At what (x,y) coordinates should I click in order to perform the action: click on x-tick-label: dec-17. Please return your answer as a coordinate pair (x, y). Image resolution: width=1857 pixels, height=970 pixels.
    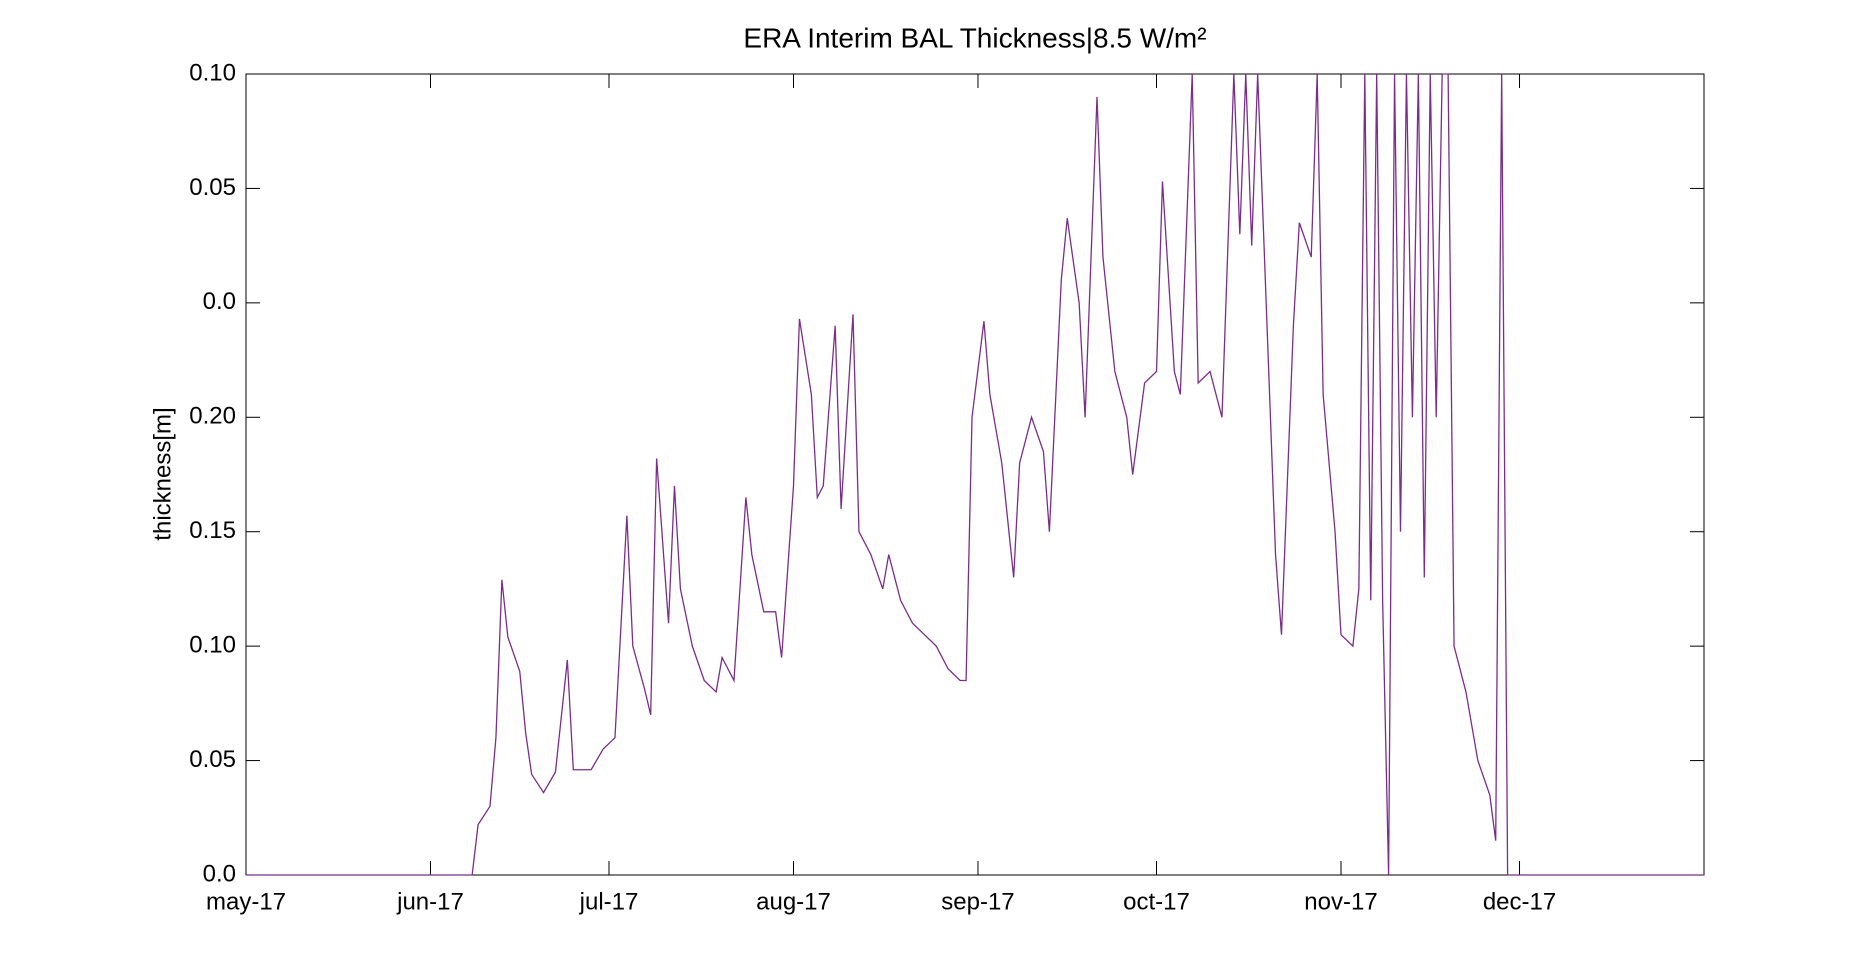
    Looking at the image, I should click on (1519, 901).